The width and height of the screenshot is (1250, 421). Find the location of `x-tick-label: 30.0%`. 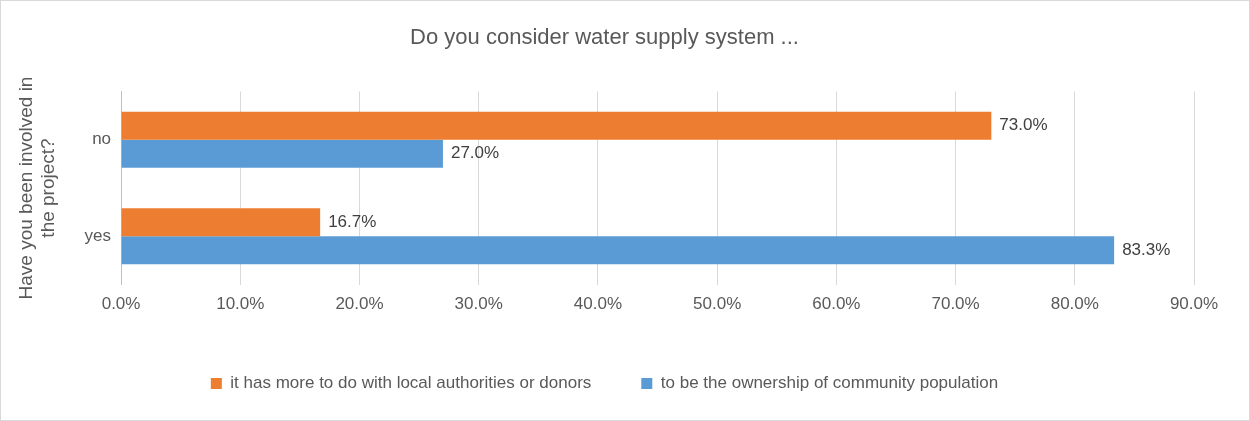

x-tick-label: 30.0% is located at coordinates (478, 304).